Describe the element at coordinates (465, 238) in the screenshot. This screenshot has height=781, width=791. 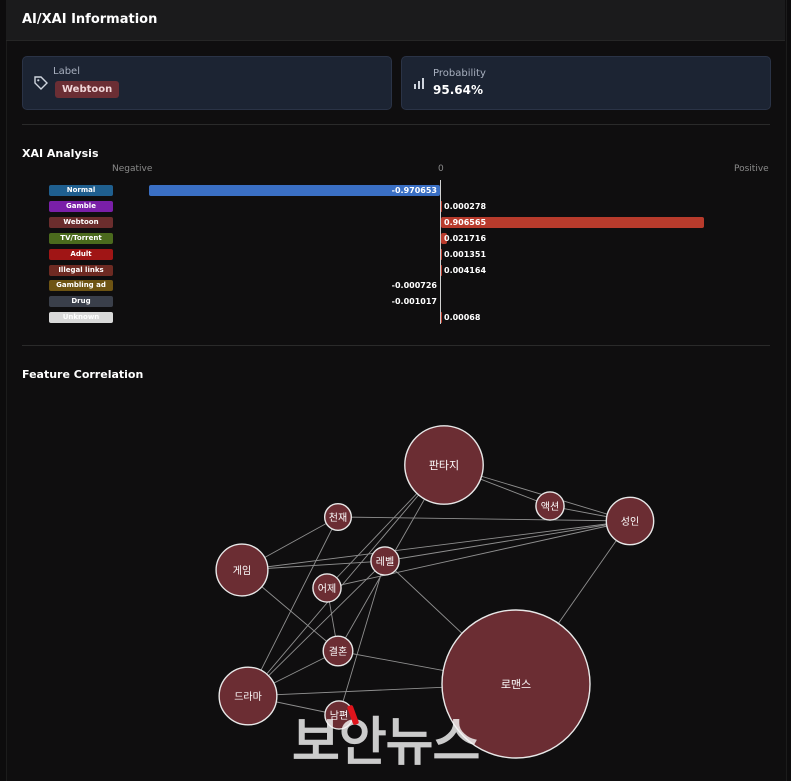
I see `value-label-tv-torrent: 0.021716` at that location.